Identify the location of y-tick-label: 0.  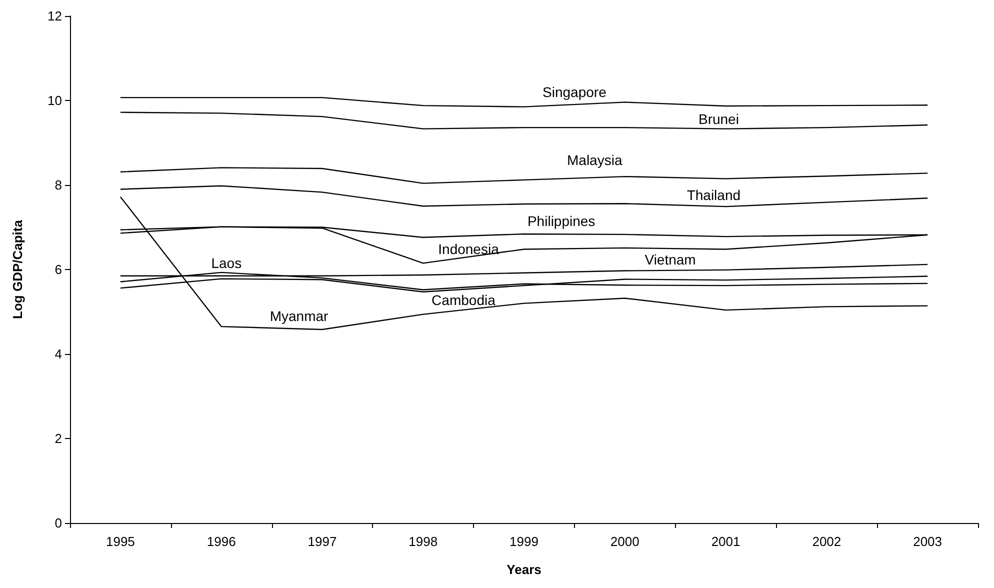
(58, 523).